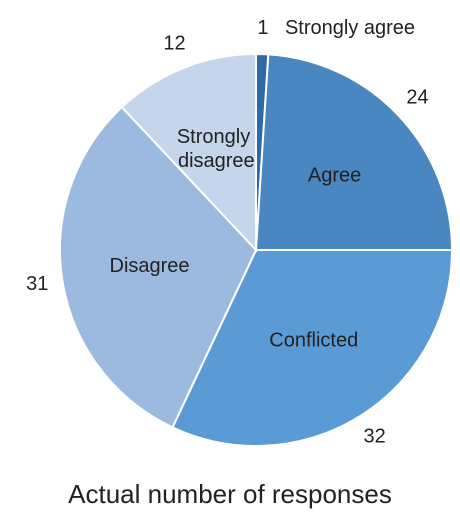  What do you see at coordinates (216, 149) in the screenshot?
I see `category-label: Strongly disagree` at bounding box center [216, 149].